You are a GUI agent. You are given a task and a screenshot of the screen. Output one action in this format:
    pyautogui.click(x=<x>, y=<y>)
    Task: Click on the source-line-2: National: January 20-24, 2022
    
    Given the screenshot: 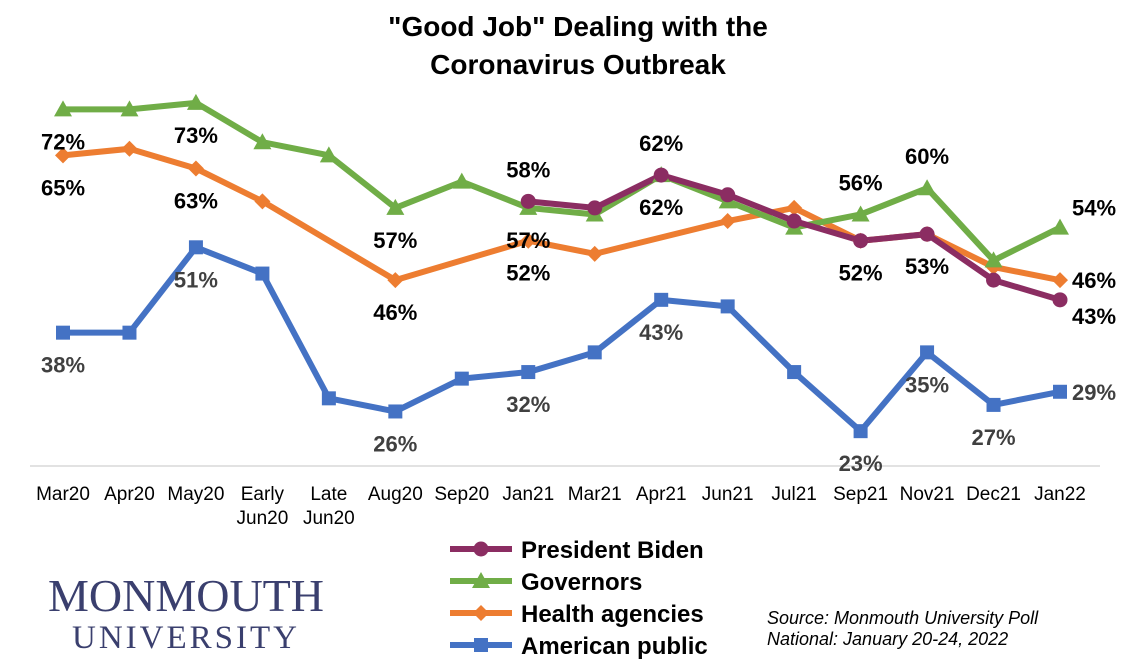 What is the action you would take?
    pyautogui.click(x=887, y=639)
    